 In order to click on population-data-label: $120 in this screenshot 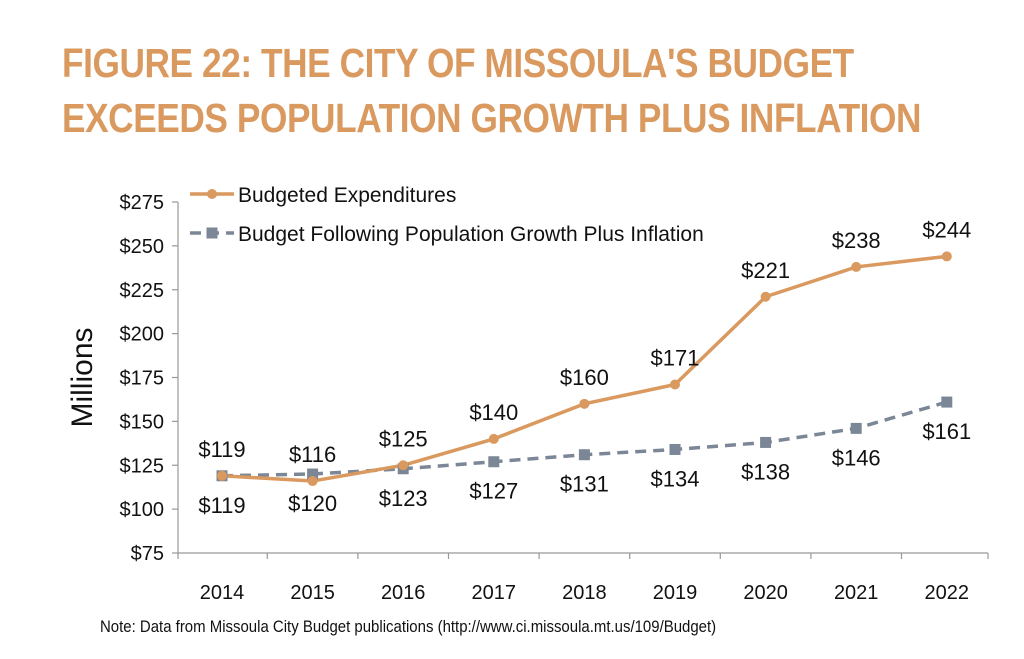, I will do `click(312, 503)`.